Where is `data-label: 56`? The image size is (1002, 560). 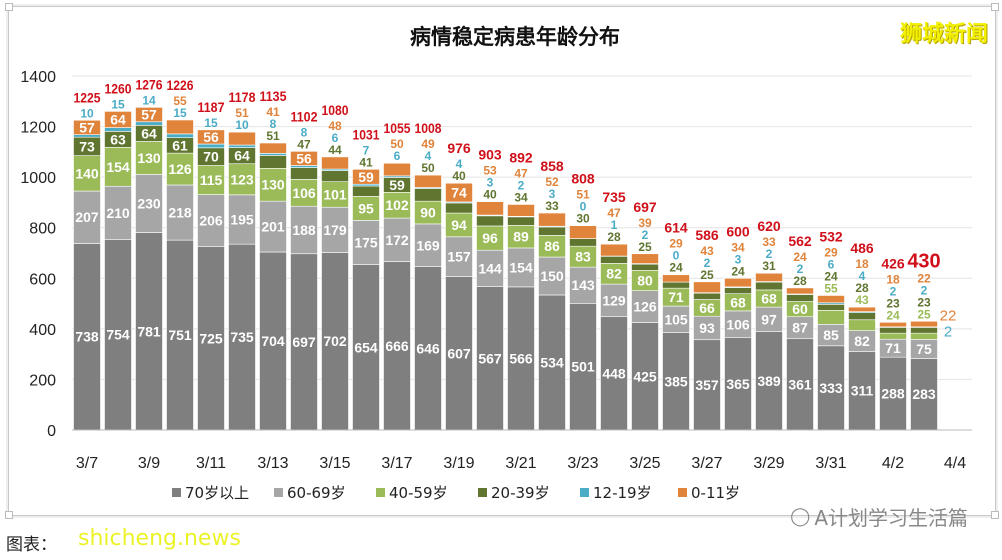 data-label: 56 is located at coordinates (304, 158).